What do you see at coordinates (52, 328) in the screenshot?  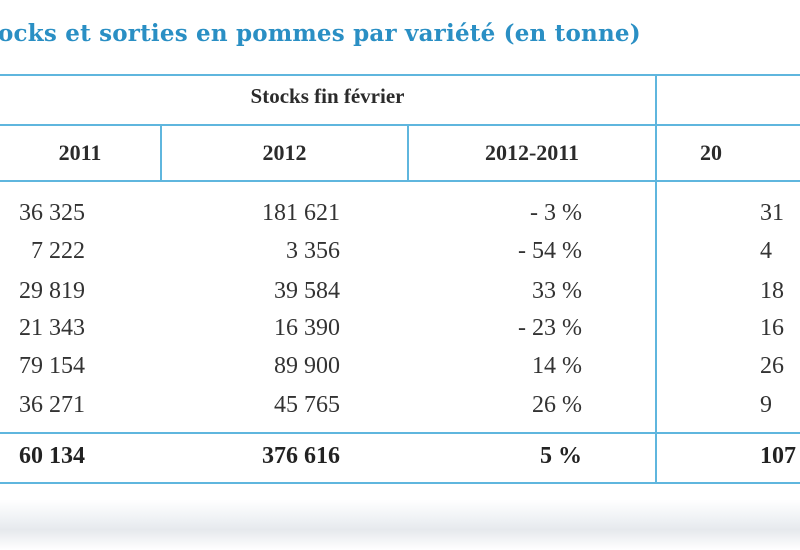 I see `table-cell: 21 343` at bounding box center [52, 328].